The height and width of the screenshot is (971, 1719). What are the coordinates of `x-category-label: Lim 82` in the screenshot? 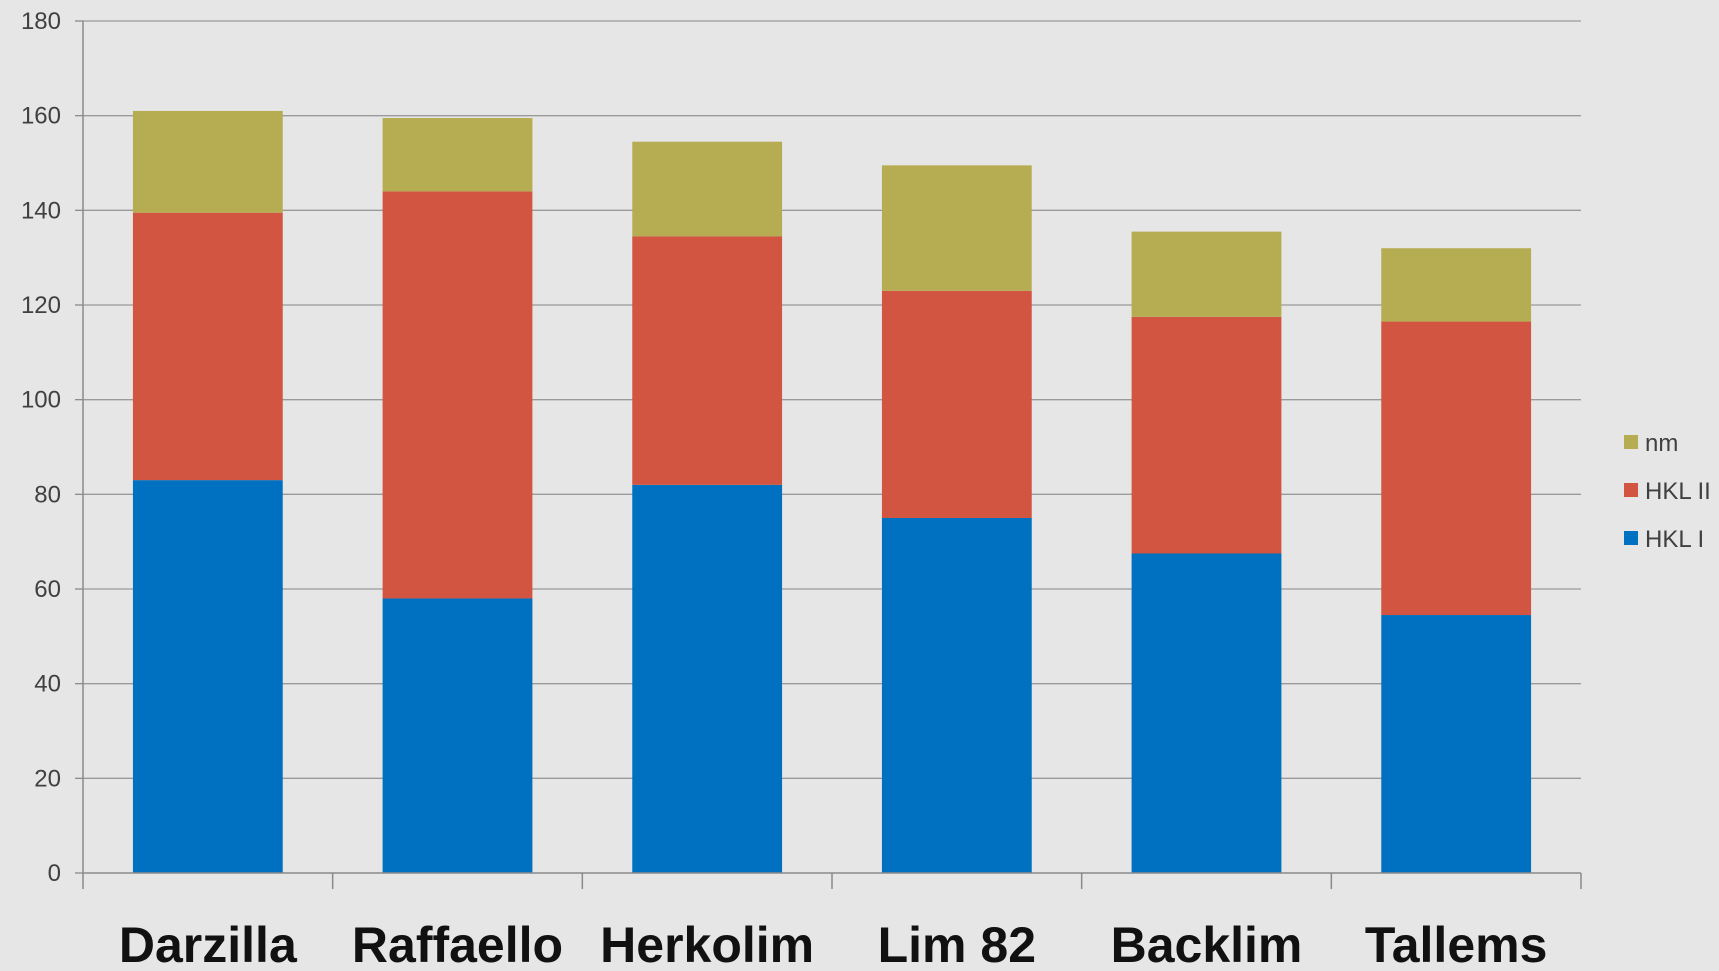 It's located at (957, 941).